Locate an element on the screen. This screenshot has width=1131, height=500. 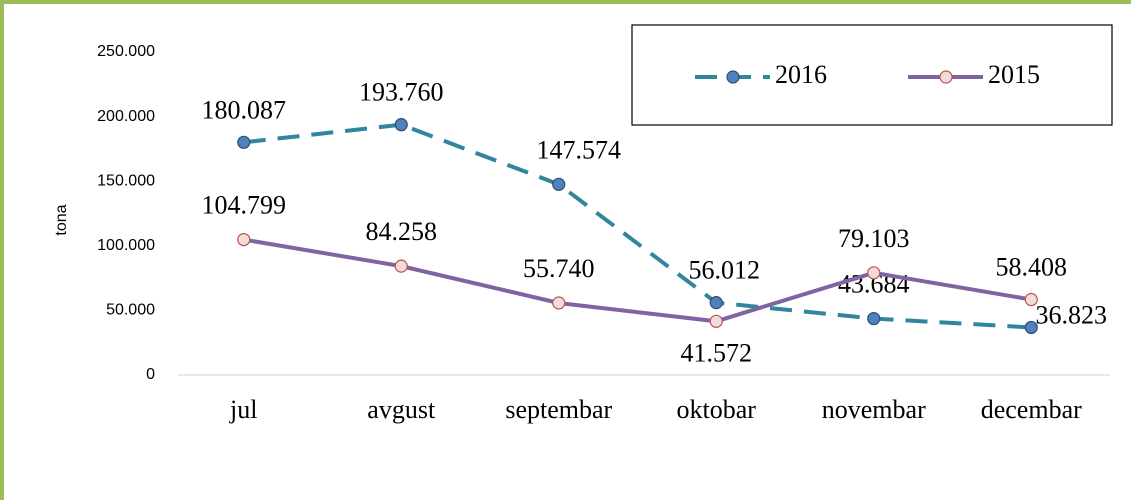
x-tick-label: decembar is located at coordinates (1031, 409).